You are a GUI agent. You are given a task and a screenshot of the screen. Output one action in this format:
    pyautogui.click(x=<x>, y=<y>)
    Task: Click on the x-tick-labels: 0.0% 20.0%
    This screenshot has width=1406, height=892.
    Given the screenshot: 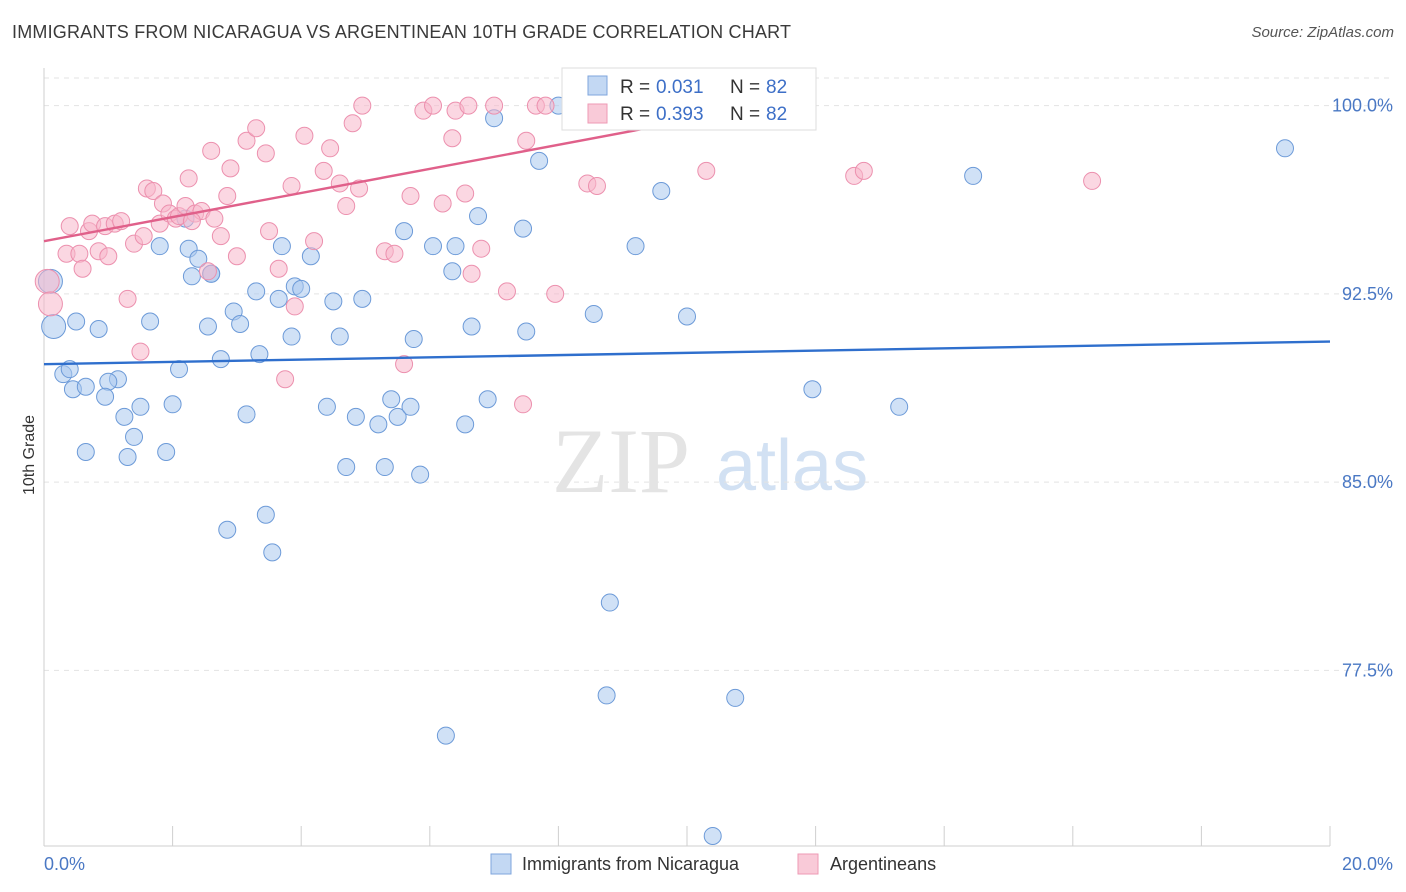 What is the action you would take?
    pyautogui.click(x=718, y=864)
    